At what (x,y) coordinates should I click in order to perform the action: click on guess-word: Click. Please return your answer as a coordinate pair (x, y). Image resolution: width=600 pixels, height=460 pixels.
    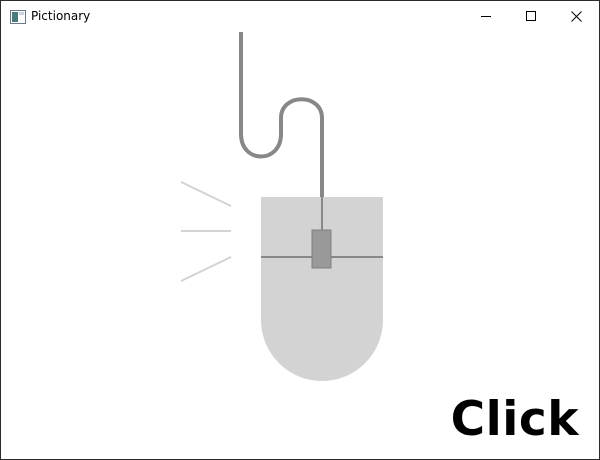
    Looking at the image, I should click on (514, 419).